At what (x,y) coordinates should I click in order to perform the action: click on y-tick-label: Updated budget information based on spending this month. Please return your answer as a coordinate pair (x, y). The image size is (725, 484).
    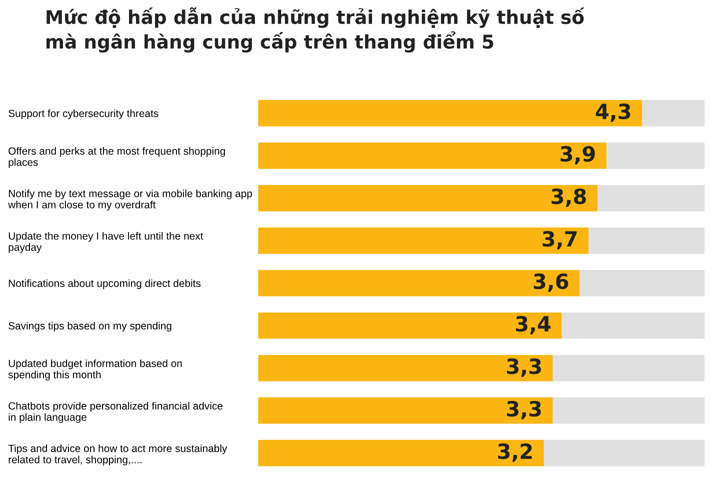
    Looking at the image, I should click on (95, 369).